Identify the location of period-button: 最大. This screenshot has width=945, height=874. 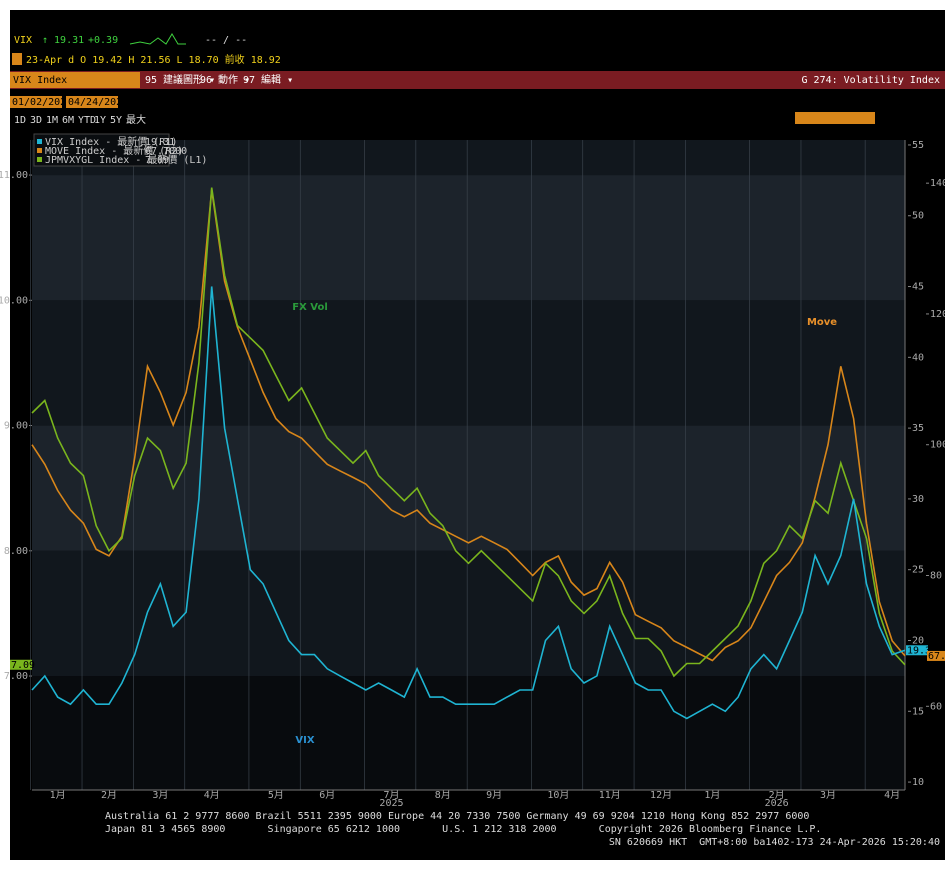
(136, 119).